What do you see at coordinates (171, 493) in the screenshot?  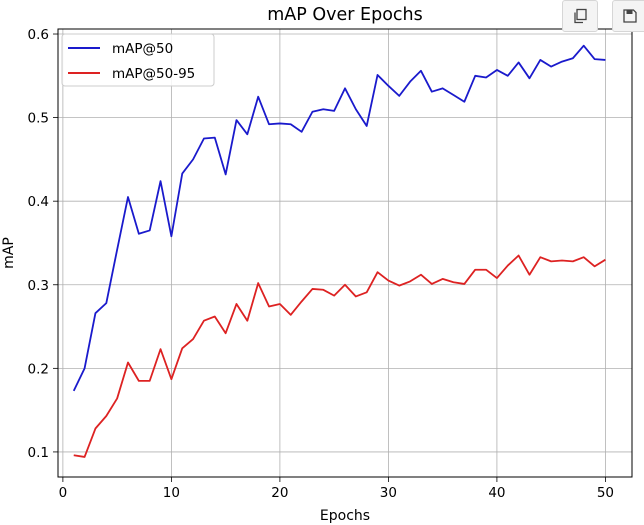 I see `x-tick-label: 10` at bounding box center [171, 493].